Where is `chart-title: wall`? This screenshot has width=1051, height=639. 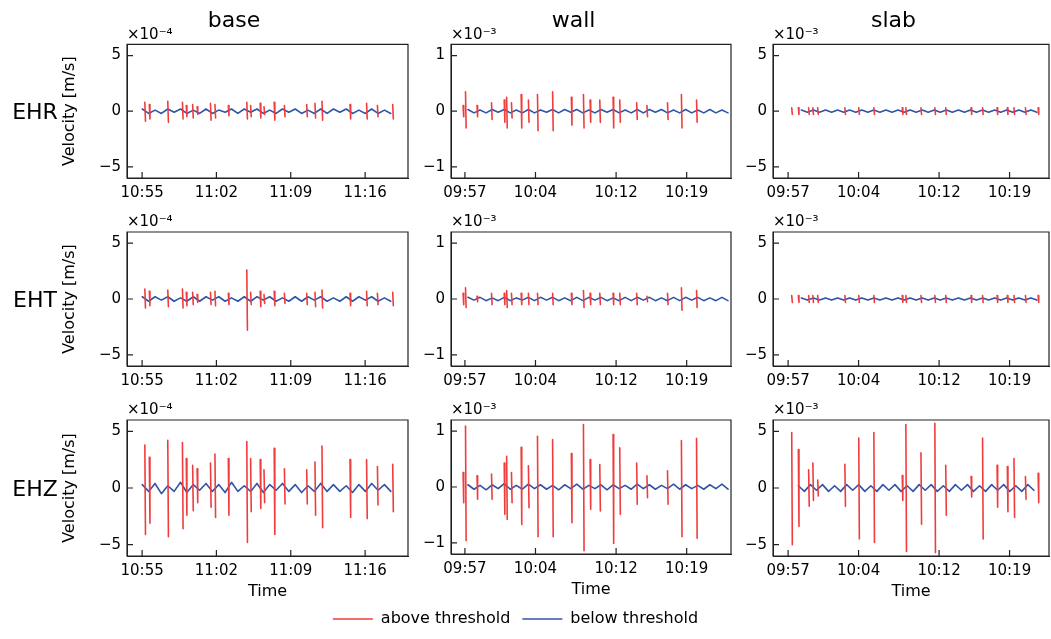
chart-title: wall is located at coordinates (573, 19).